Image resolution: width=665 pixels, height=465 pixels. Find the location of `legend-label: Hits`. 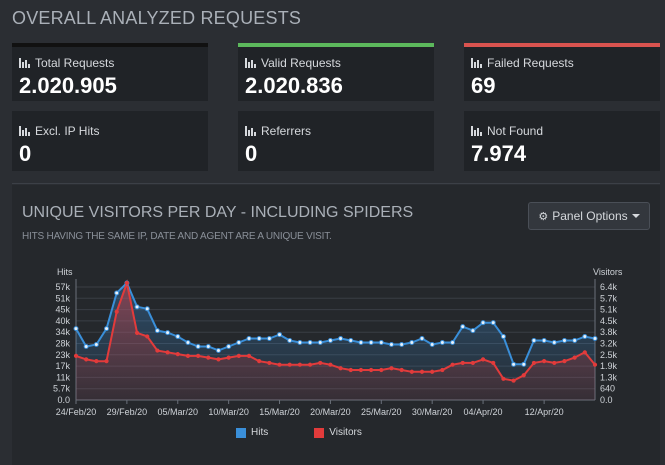

legend-label: Hits is located at coordinates (260, 432).